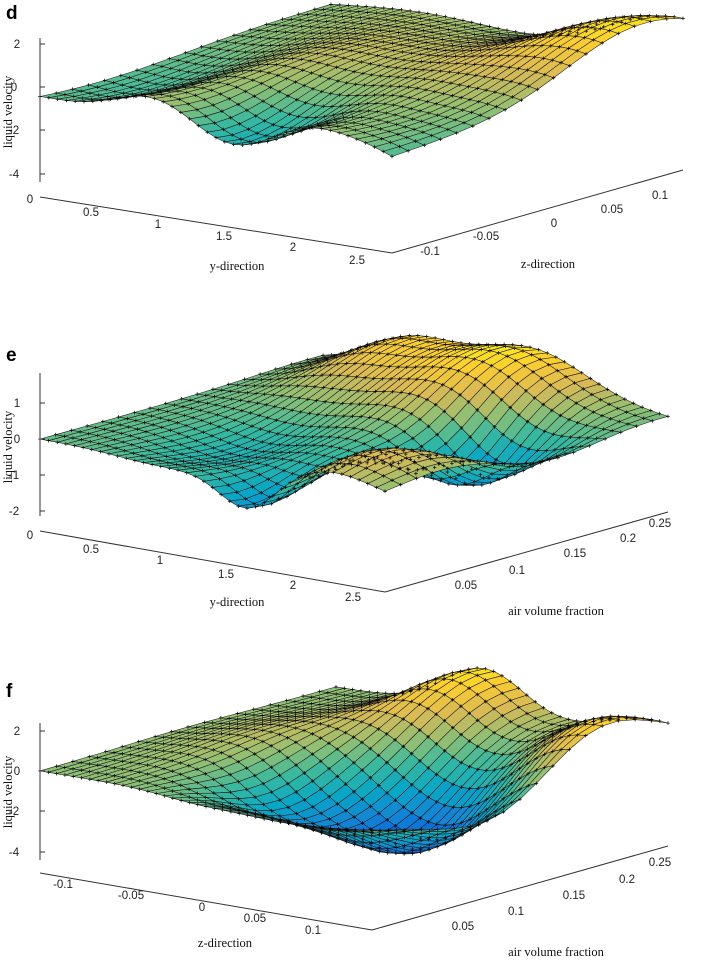 The image size is (704, 961). I want to click on x-tick-d: 1.5, so click(224, 237).